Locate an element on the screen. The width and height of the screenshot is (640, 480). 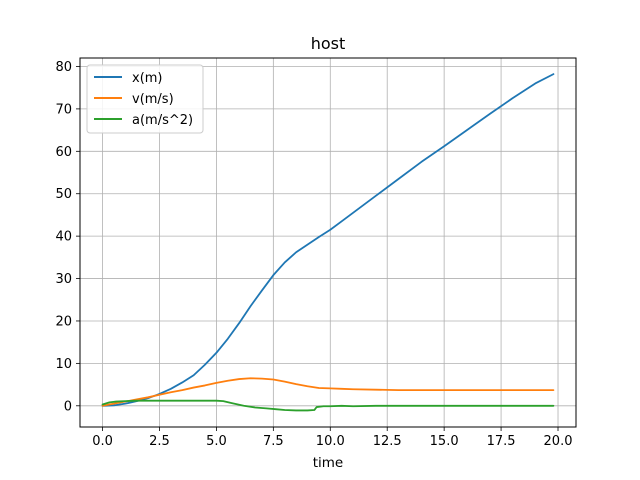
legend-box is located at coordinates (145, 99).